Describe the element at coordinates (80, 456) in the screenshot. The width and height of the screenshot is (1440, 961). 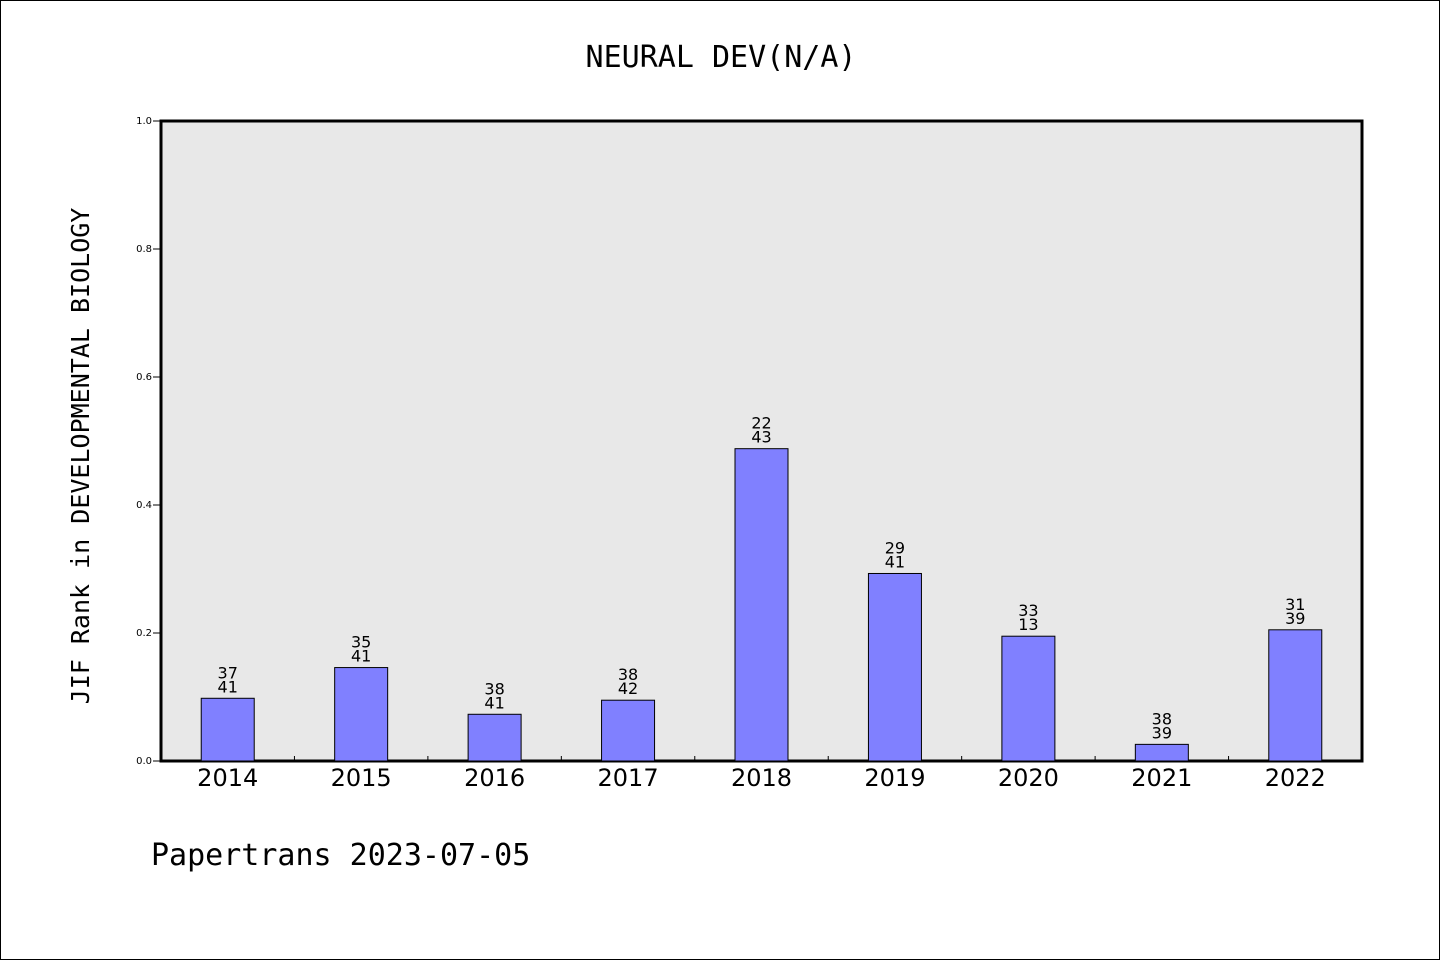
I see `y-axis-label: JIF Rank in DEVELOPMENTAL BIOLOGY` at that location.